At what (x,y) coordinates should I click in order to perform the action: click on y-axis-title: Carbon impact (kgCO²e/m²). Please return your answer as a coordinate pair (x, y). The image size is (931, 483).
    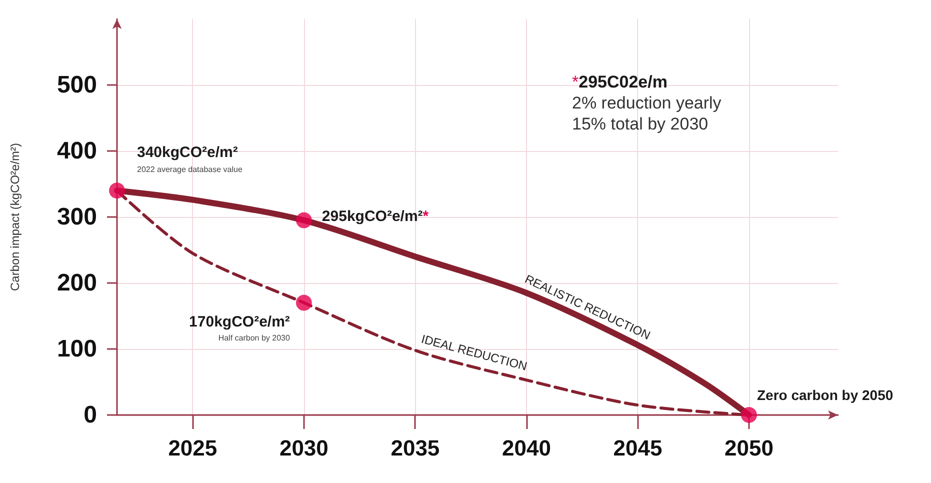
    Looking at the image, I should click on (15, 217).